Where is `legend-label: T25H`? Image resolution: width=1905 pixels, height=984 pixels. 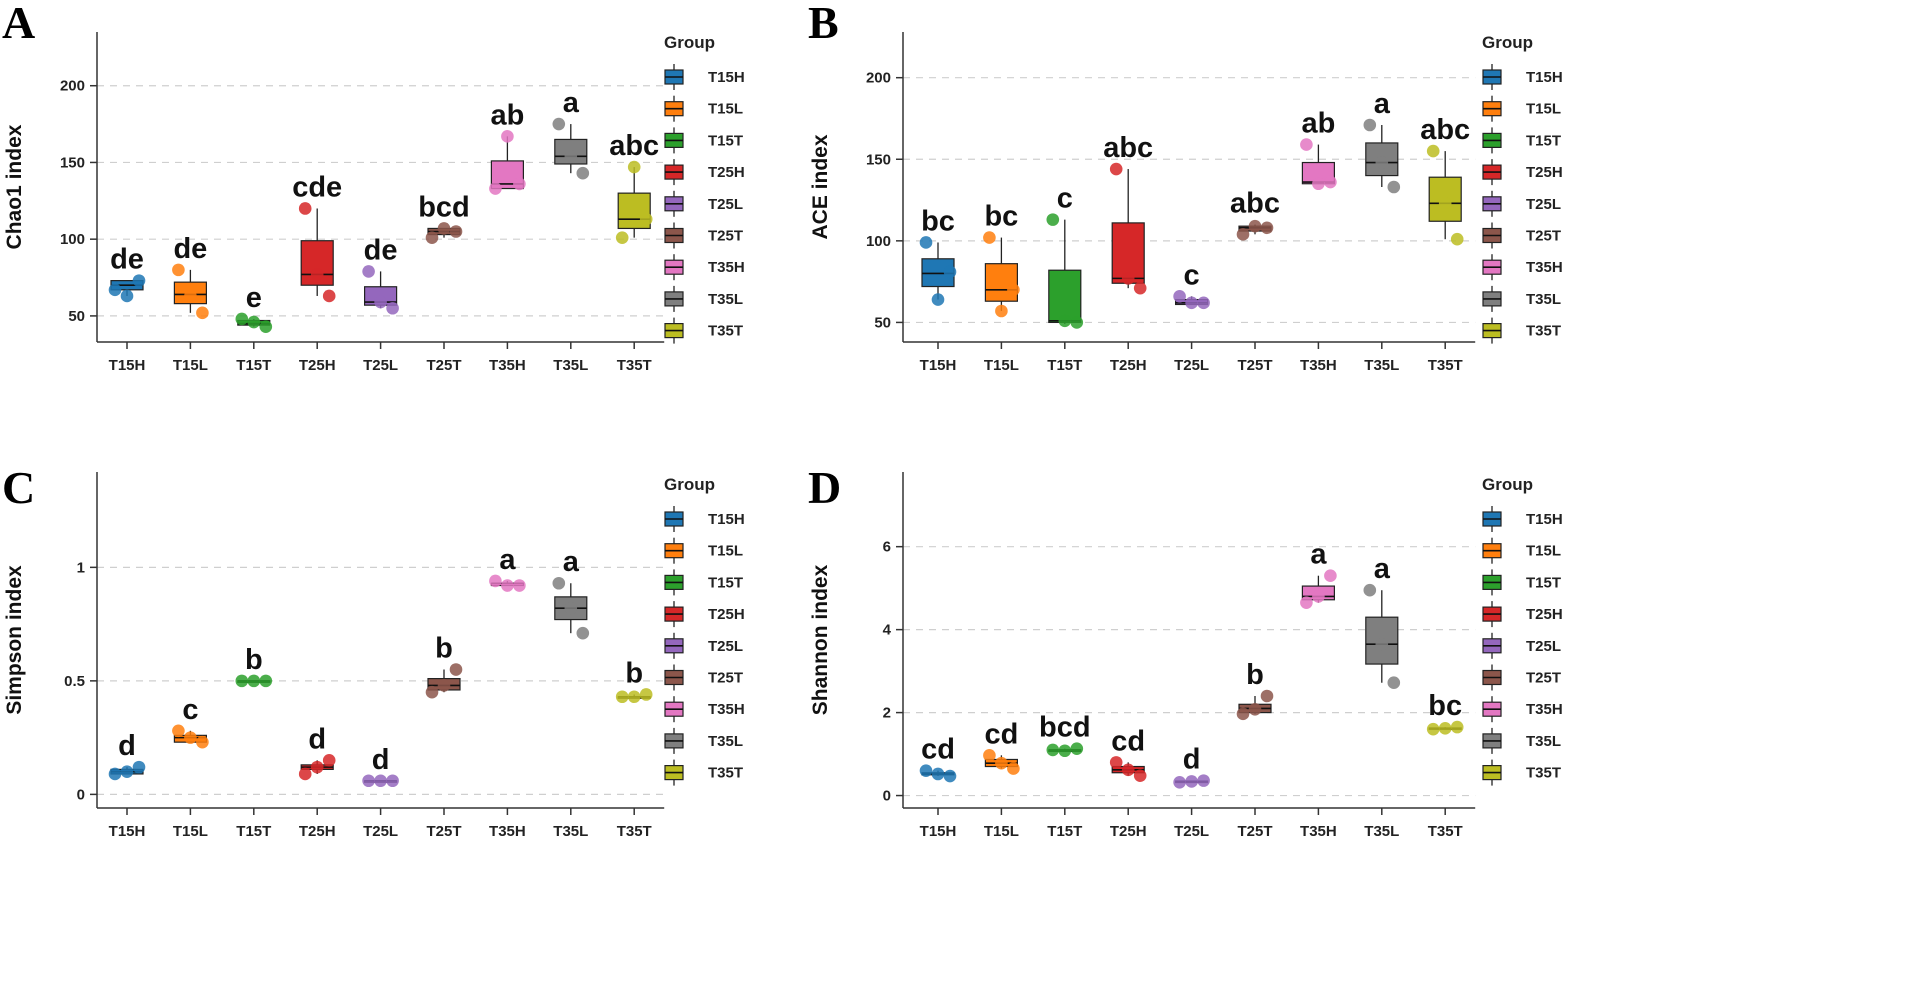
legend-label: T25H is located at coordinates (1544, 172).